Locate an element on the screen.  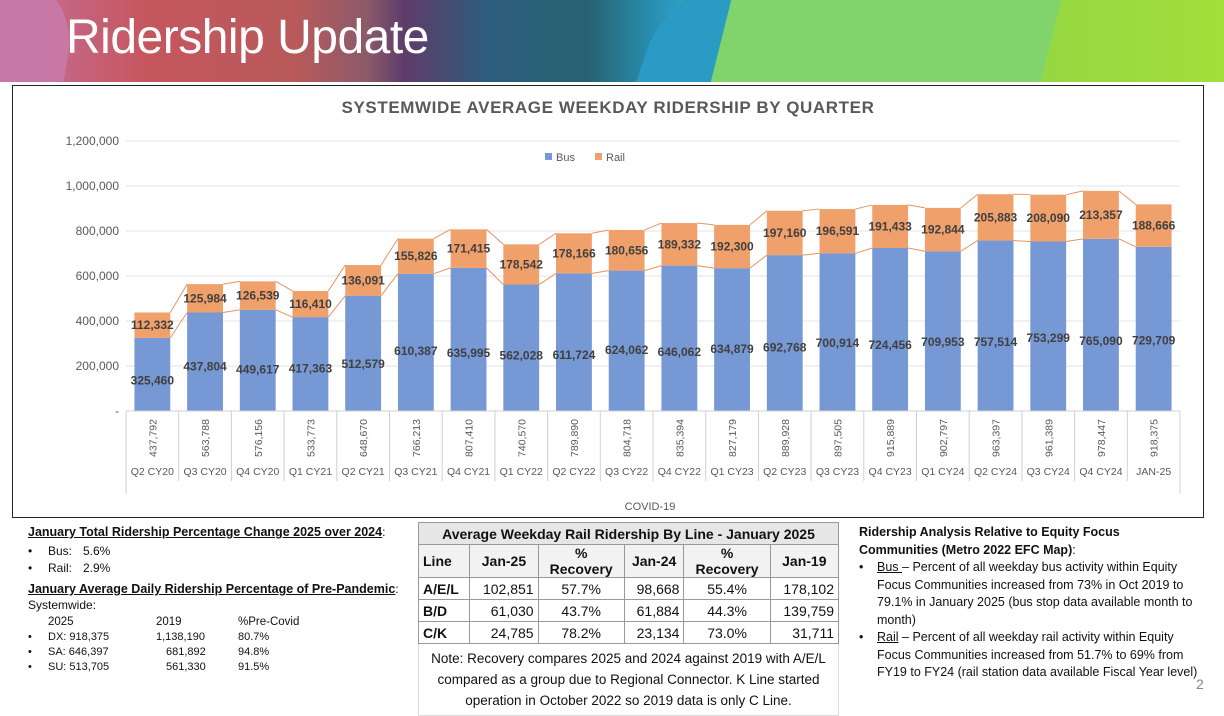
data-label-bus: 611,724 is located at coordinates (574, 355).